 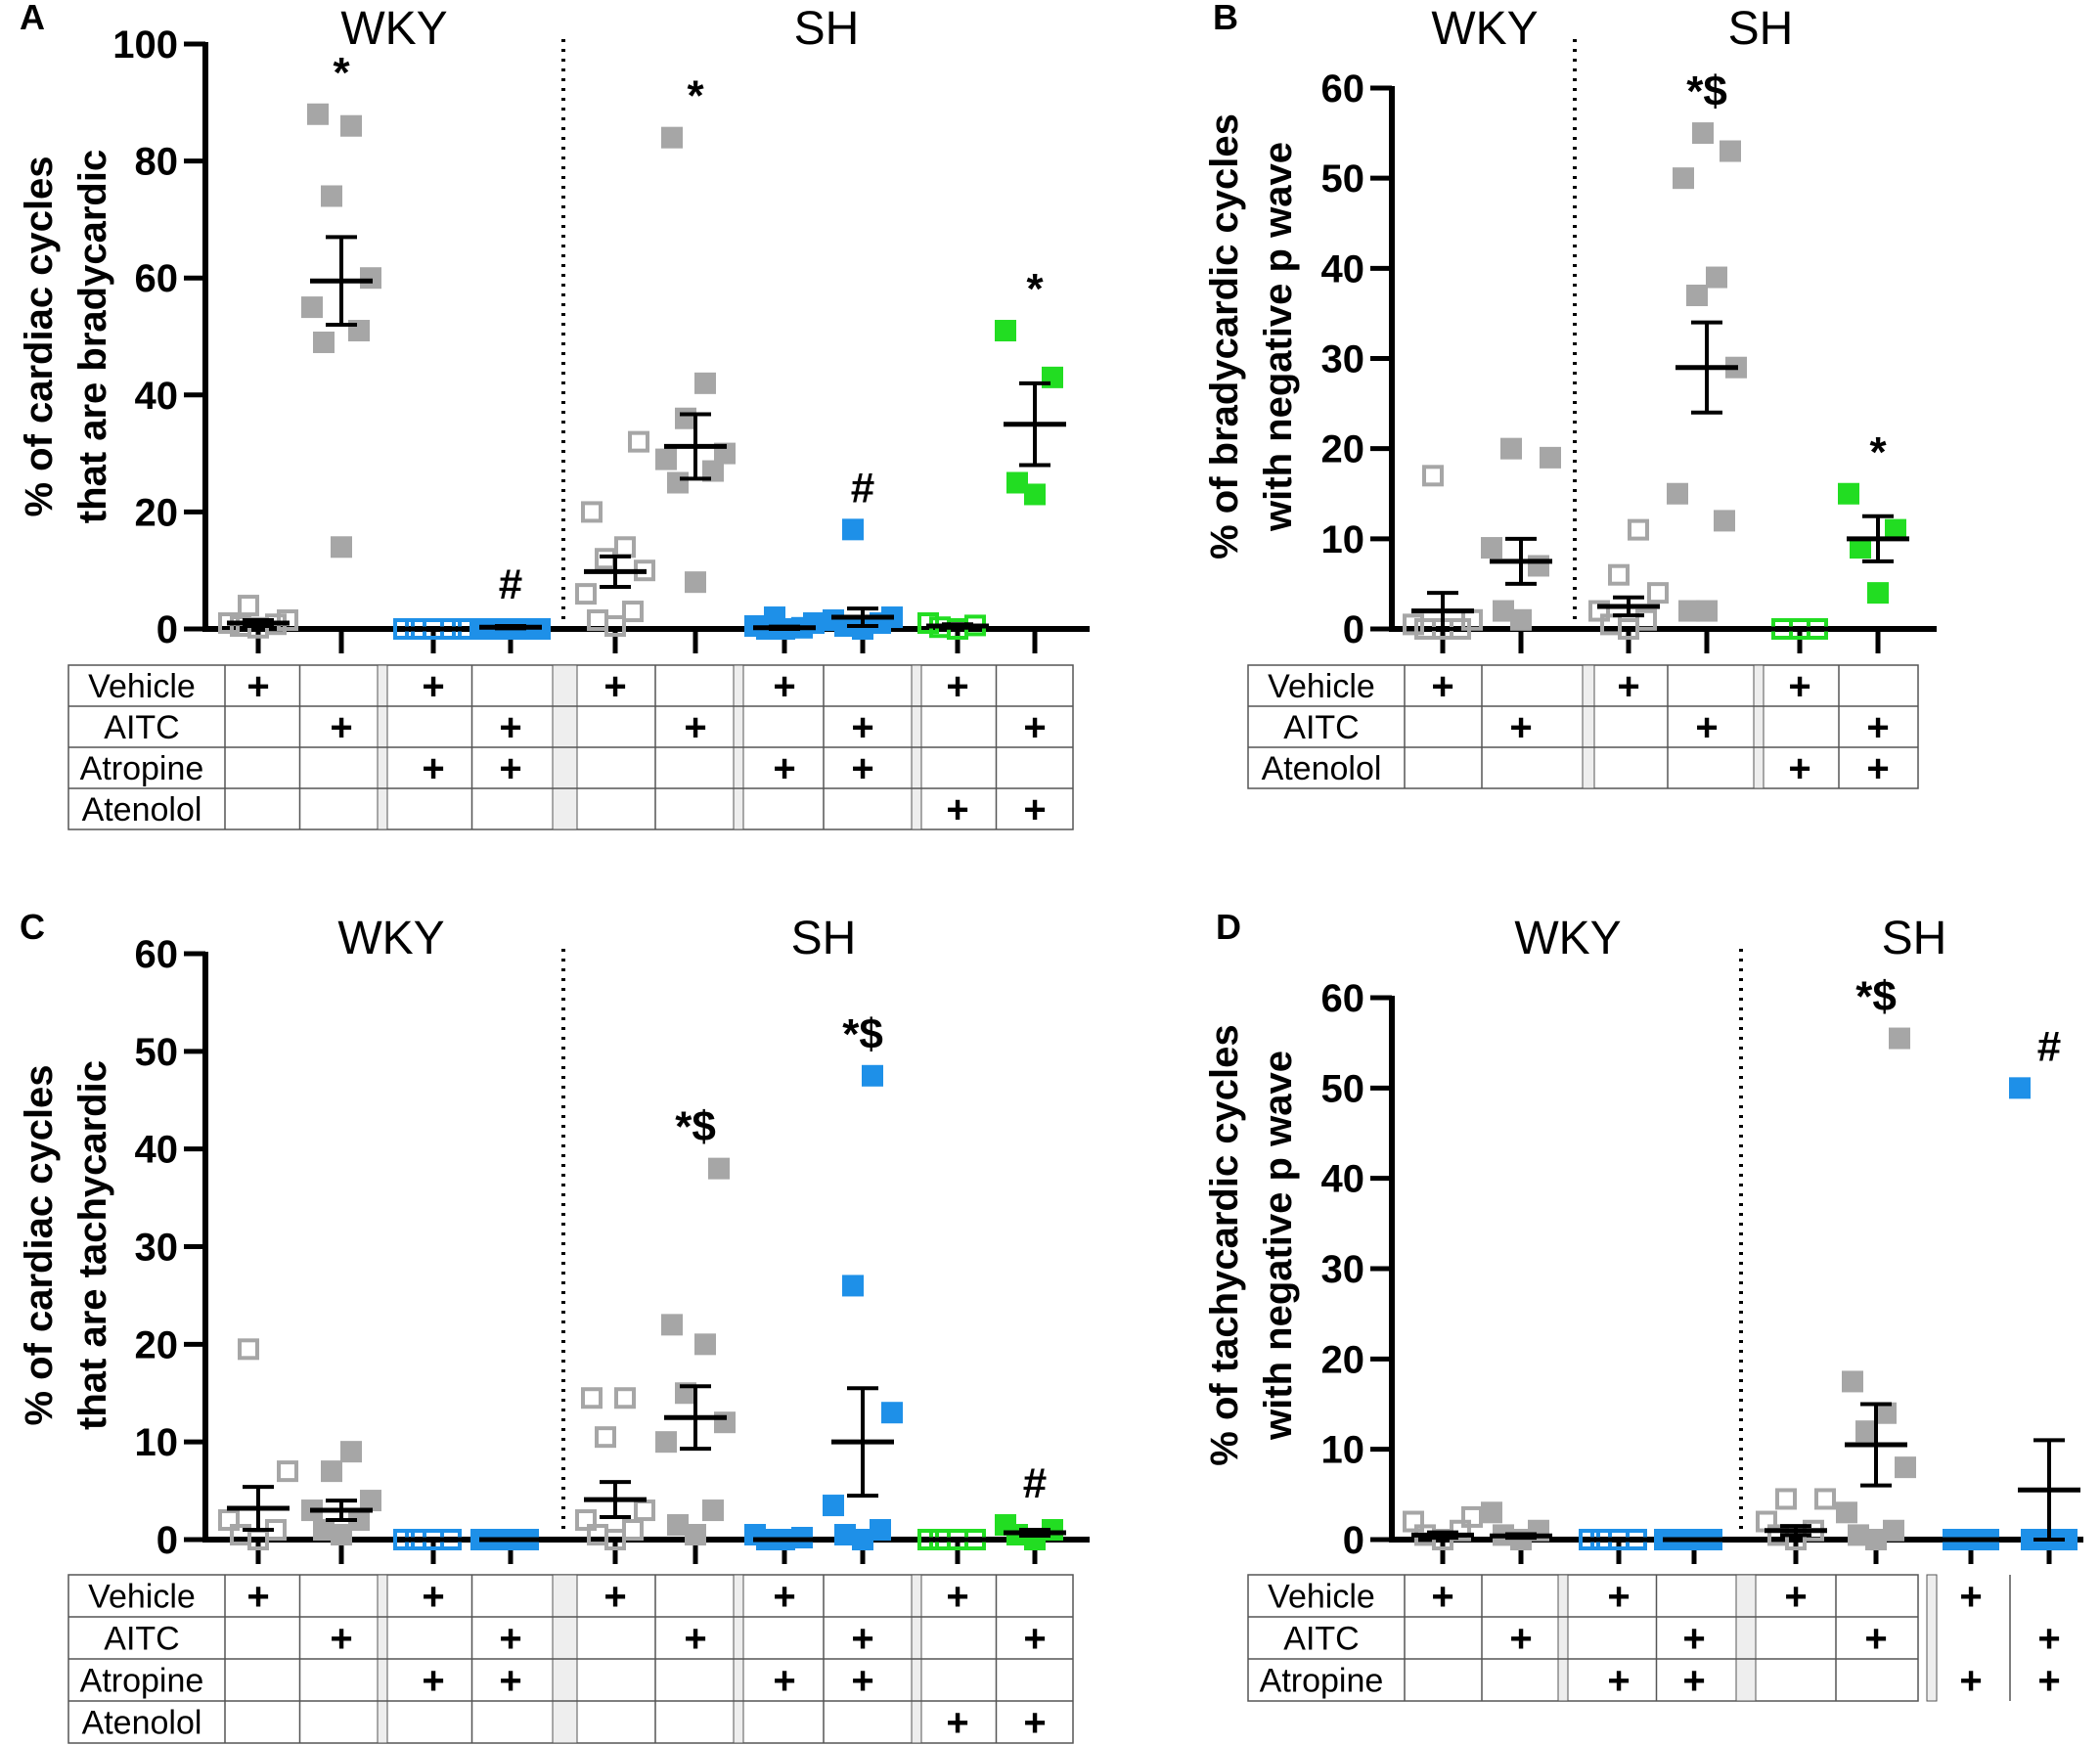 What do you see at coordinates (1484, 29) in the screenshot?
I see `group-label: WKY` at bounding box center [1484, 29].